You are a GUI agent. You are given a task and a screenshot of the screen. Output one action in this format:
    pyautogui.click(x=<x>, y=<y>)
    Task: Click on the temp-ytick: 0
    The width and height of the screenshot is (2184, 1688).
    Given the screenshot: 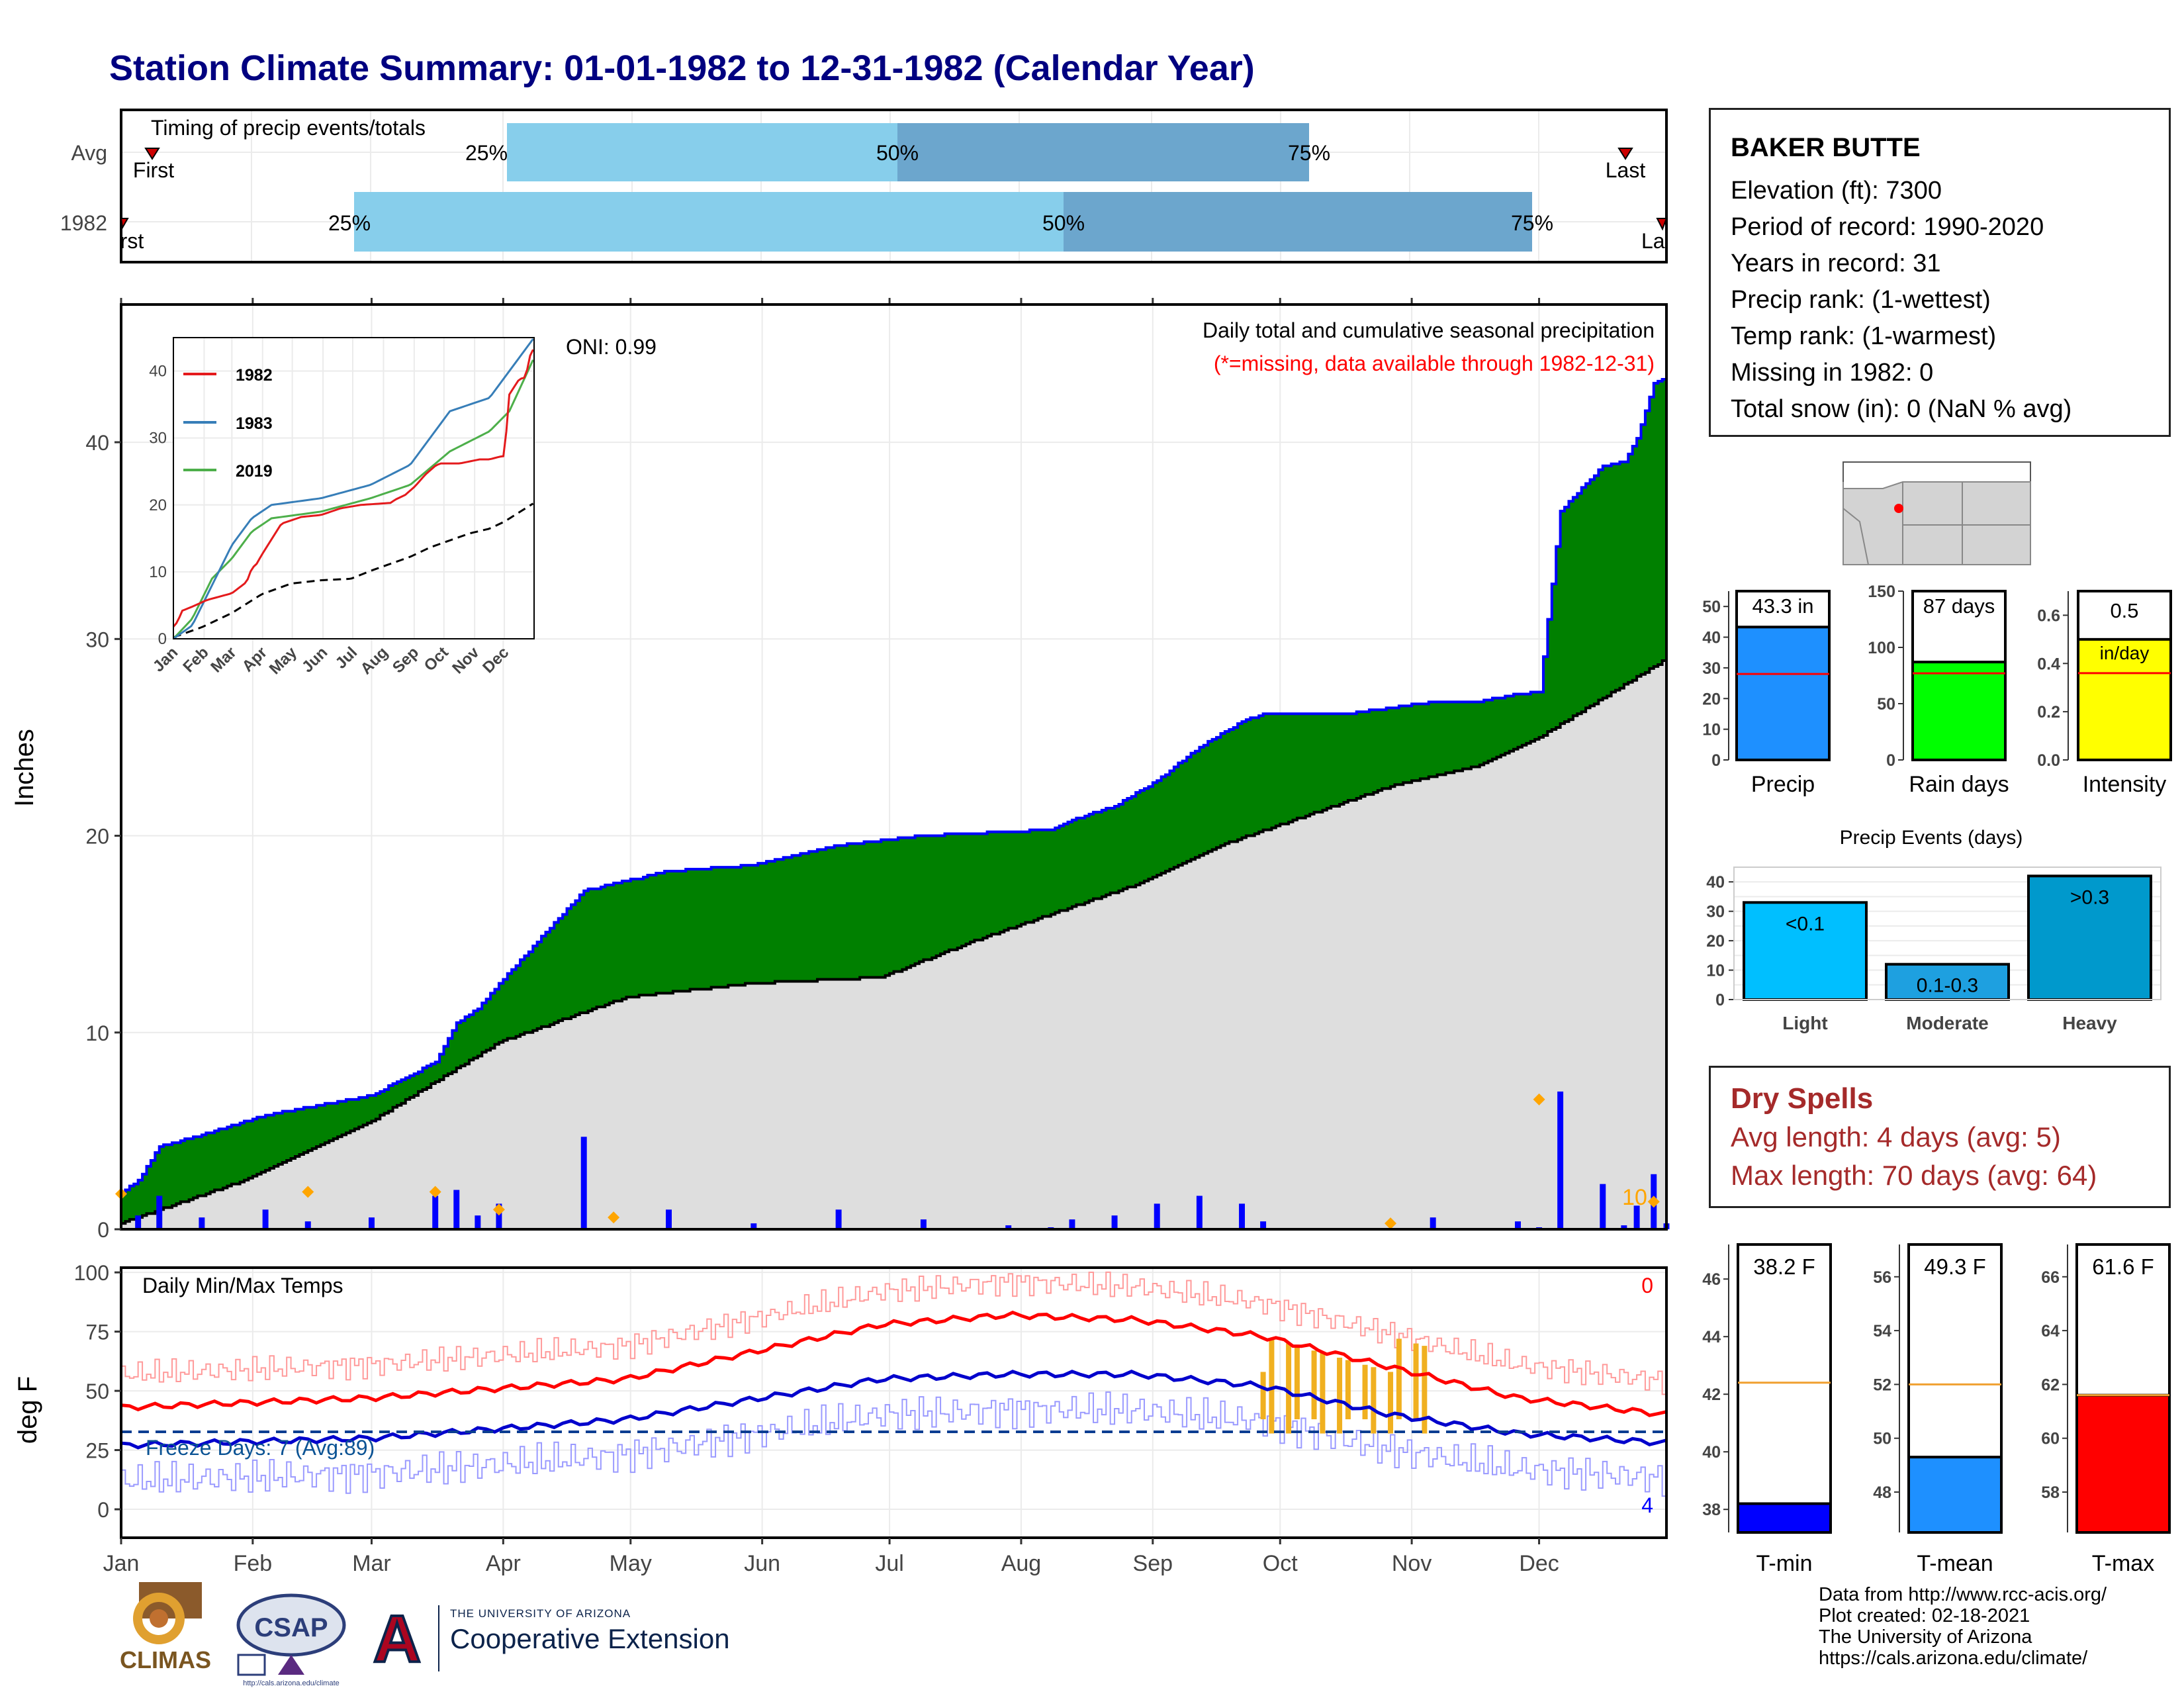 What is the action you would take?
    pyautogui.click(x=103, y=1510)
    